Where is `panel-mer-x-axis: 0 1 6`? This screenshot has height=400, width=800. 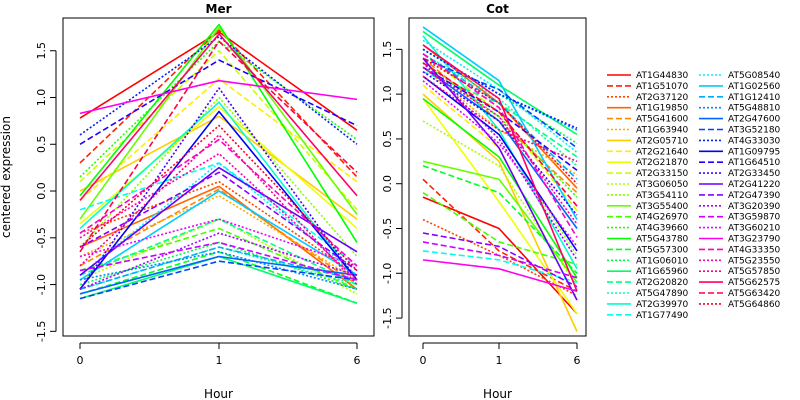 panel-mer-x-axis: 0 1 6 is located at coordinates (219, 354).